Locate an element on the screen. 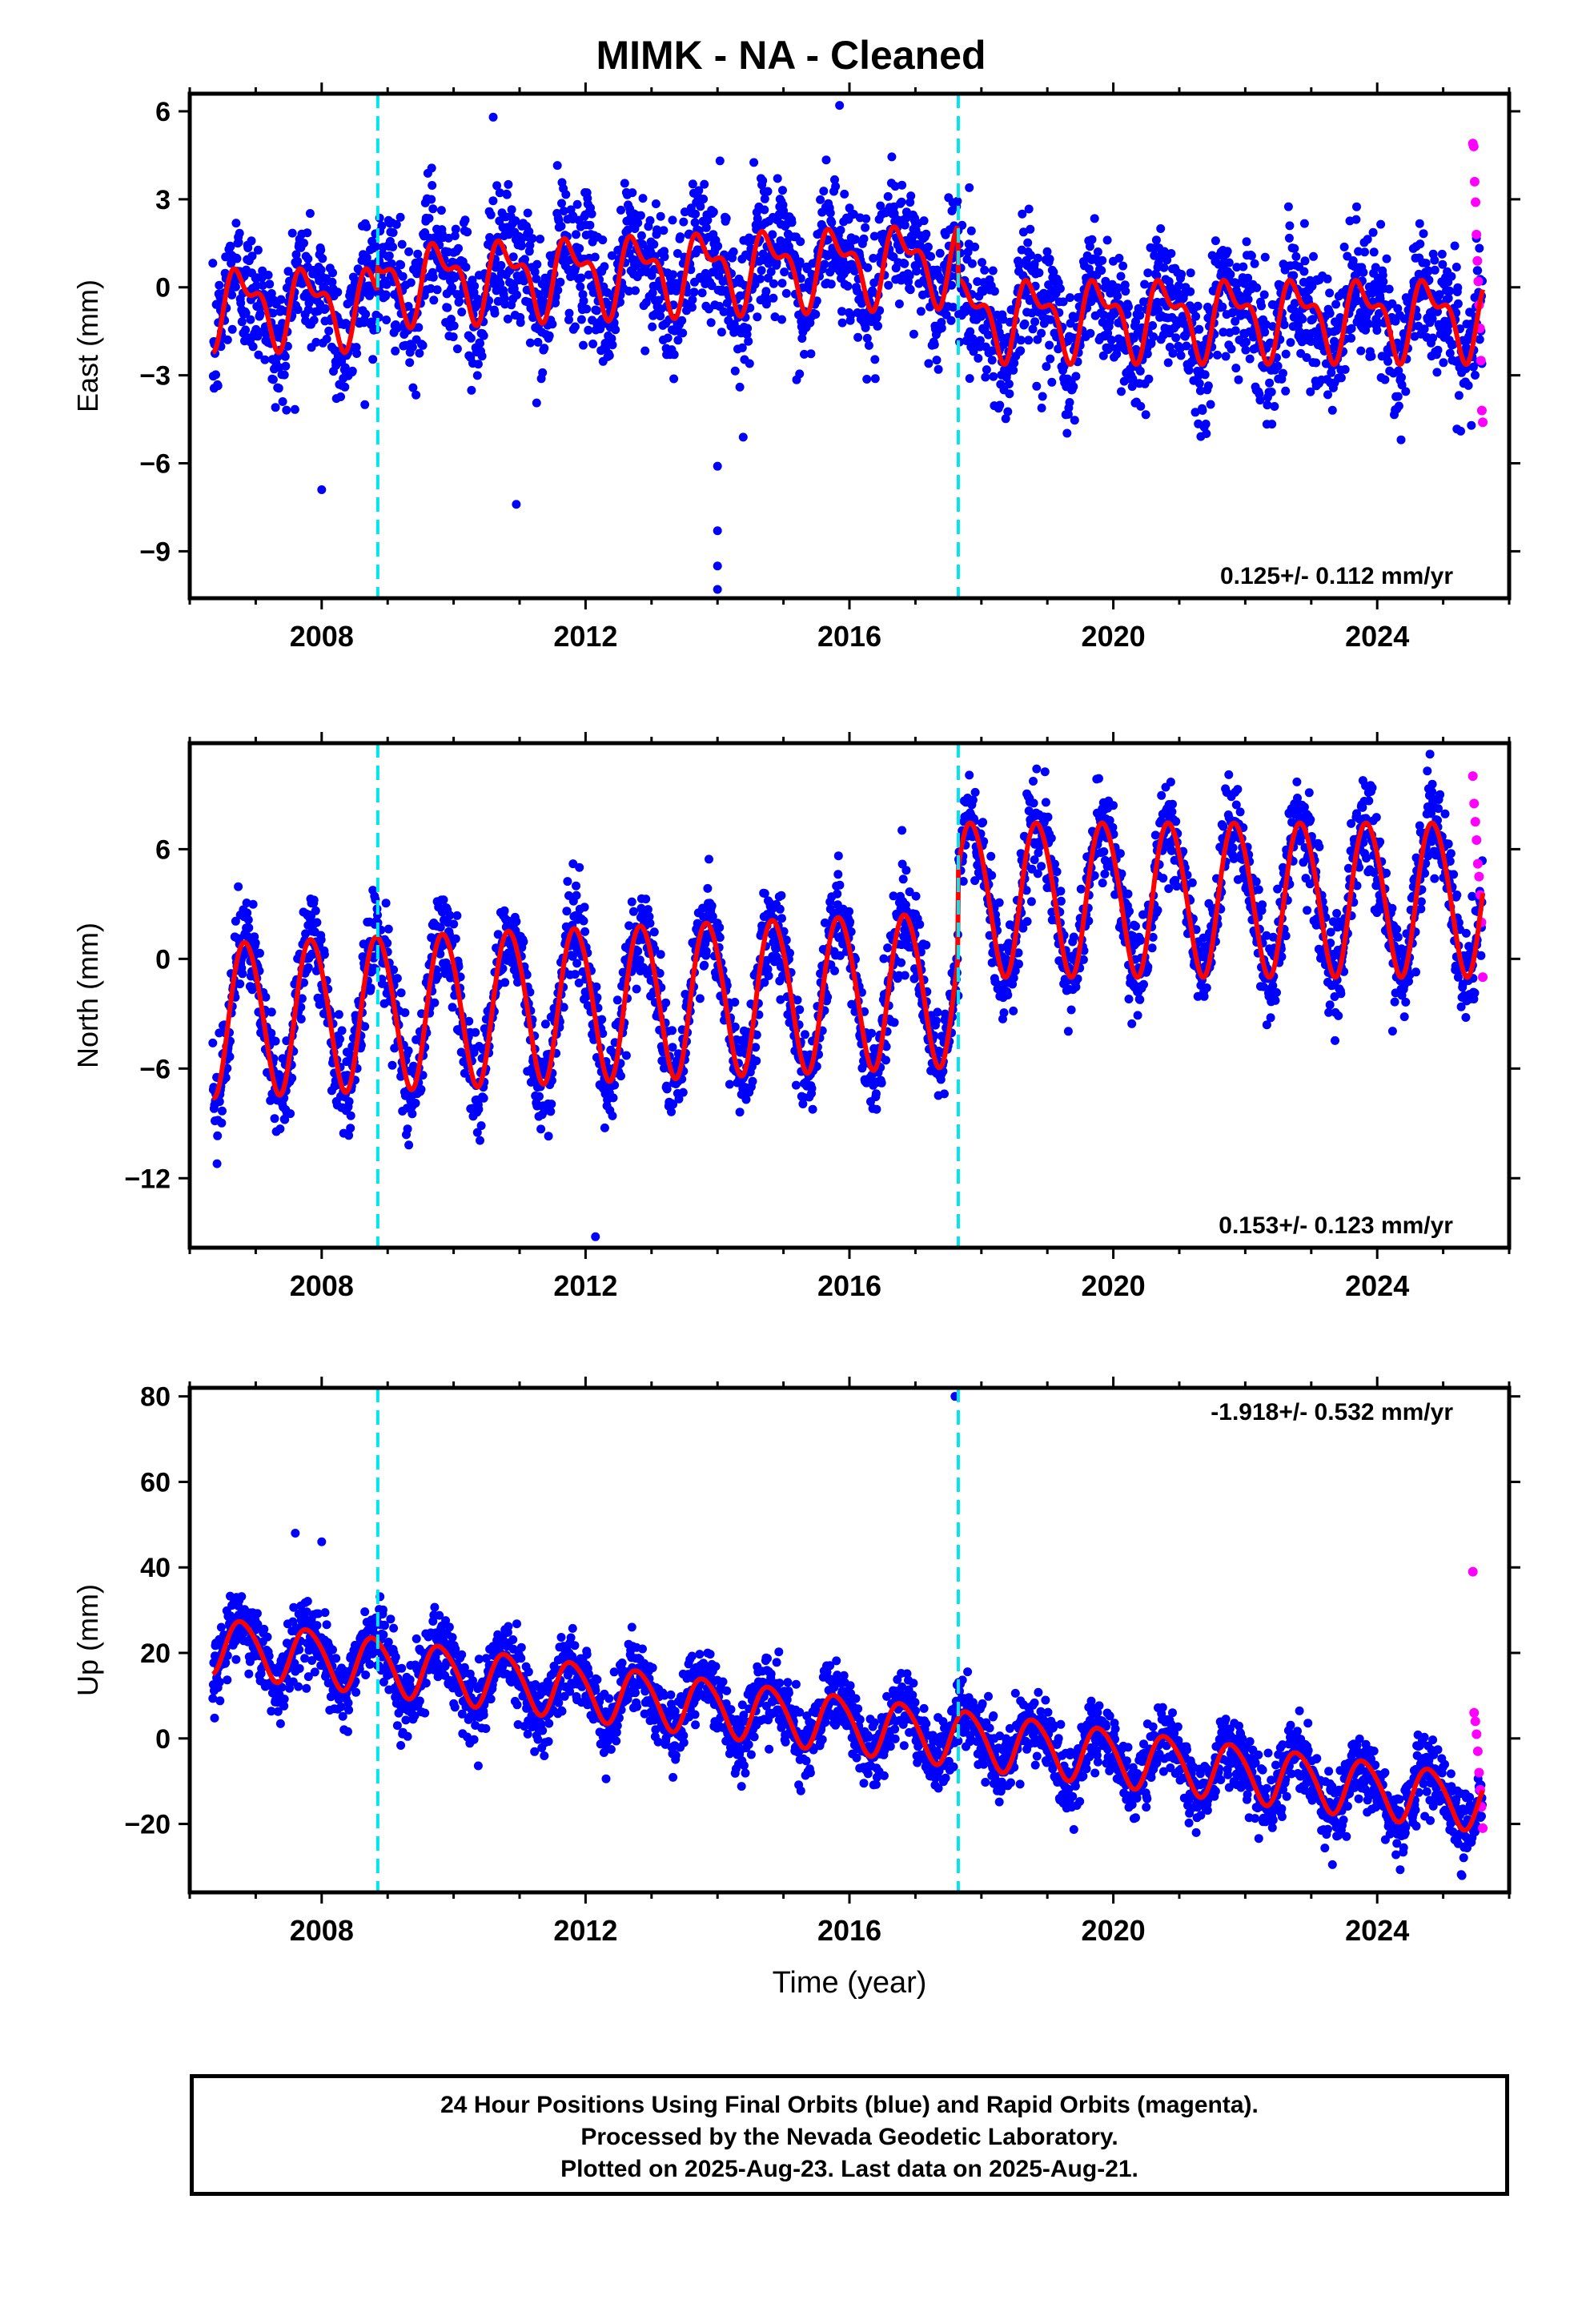 The width and height of the screenshot is (1582, 2324). velocity-annotation: 0.125+/- 0.112 mm/yr is located at coordinates (1336, 576).